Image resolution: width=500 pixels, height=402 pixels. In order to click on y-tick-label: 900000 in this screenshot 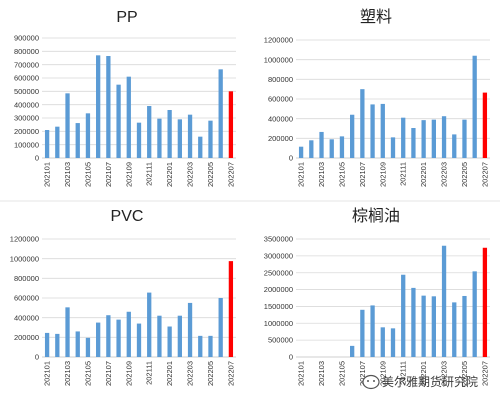, I will do `click(26, 38)`.